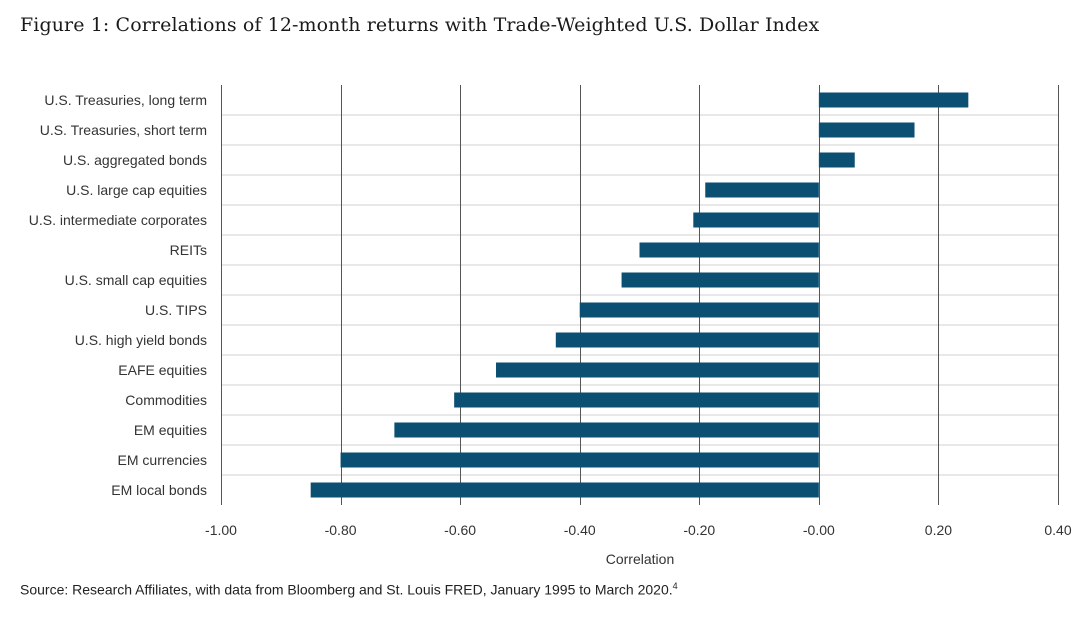 This screenshot has height=619, width=1080. Describe the element at coordinates (221, 530) in the screenshot. I see `x-tick-label: -1.00` at that location.